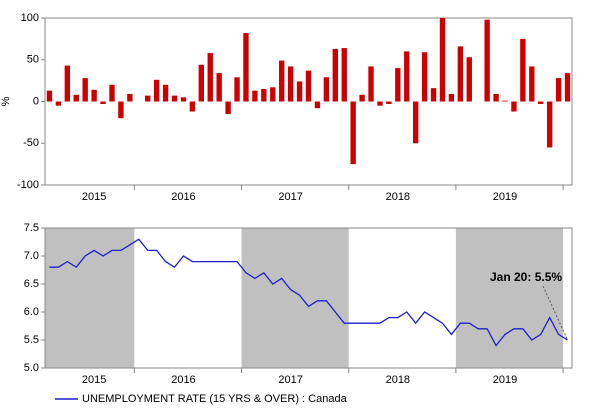  Describe the element at coordinates (31, 256) in the screenshot. I see `y-tick-label: 7.0` at that location.